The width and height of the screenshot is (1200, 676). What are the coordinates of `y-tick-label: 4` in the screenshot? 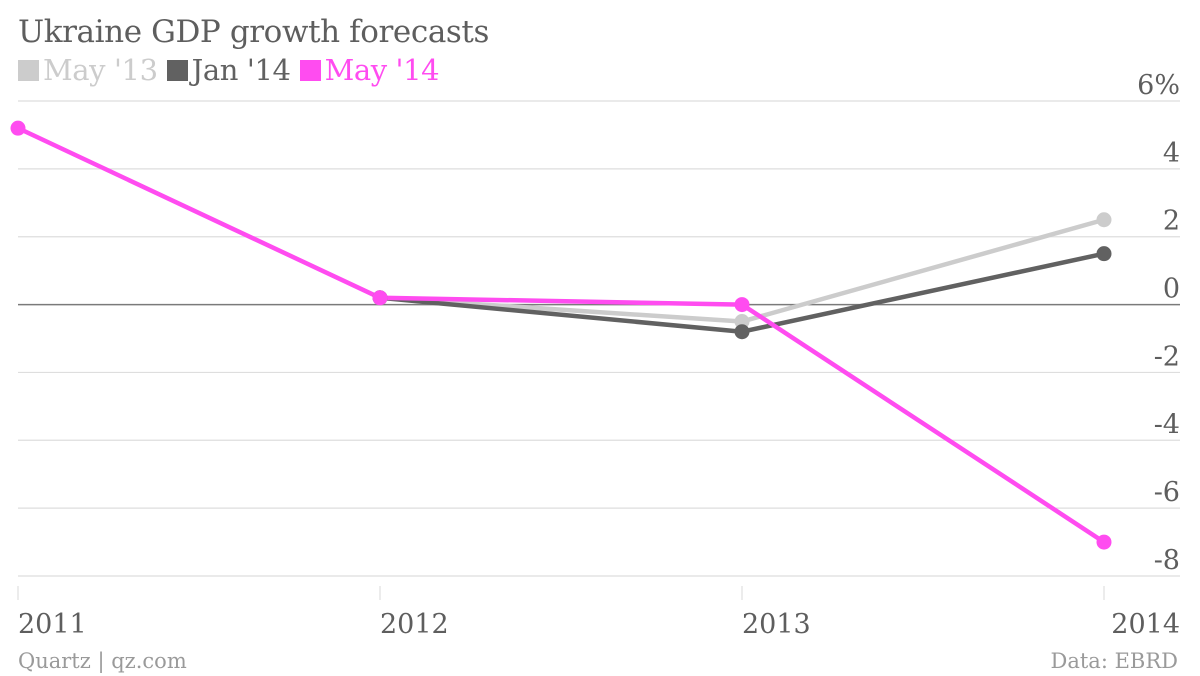 It's located at (1171, 153).